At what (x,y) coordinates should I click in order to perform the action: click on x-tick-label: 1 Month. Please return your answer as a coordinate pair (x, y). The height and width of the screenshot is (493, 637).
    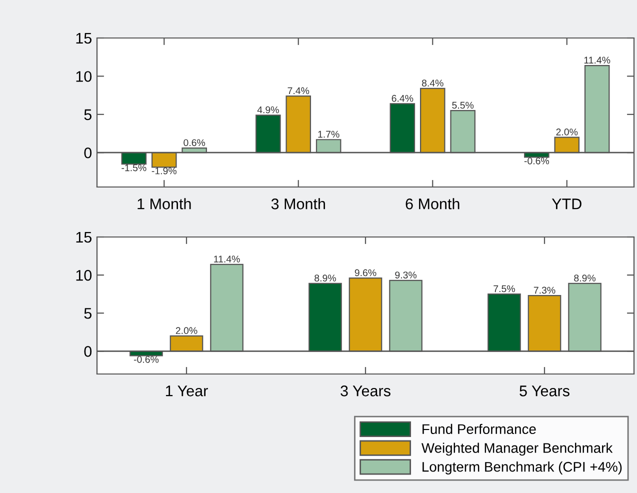
    Looking at the image, I should click on (164, 204).